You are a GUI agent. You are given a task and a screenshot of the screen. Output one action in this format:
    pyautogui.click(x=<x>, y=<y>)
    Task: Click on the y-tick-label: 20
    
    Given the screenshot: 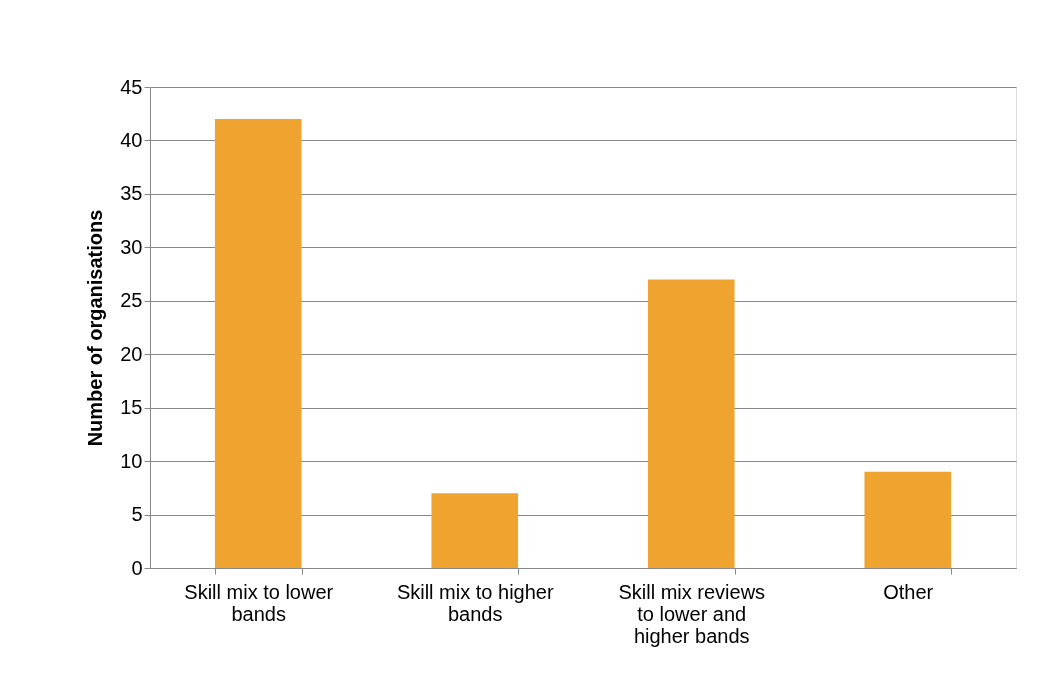 What is the action you would take?
    pyautogui.click(x=131, y=353)
    